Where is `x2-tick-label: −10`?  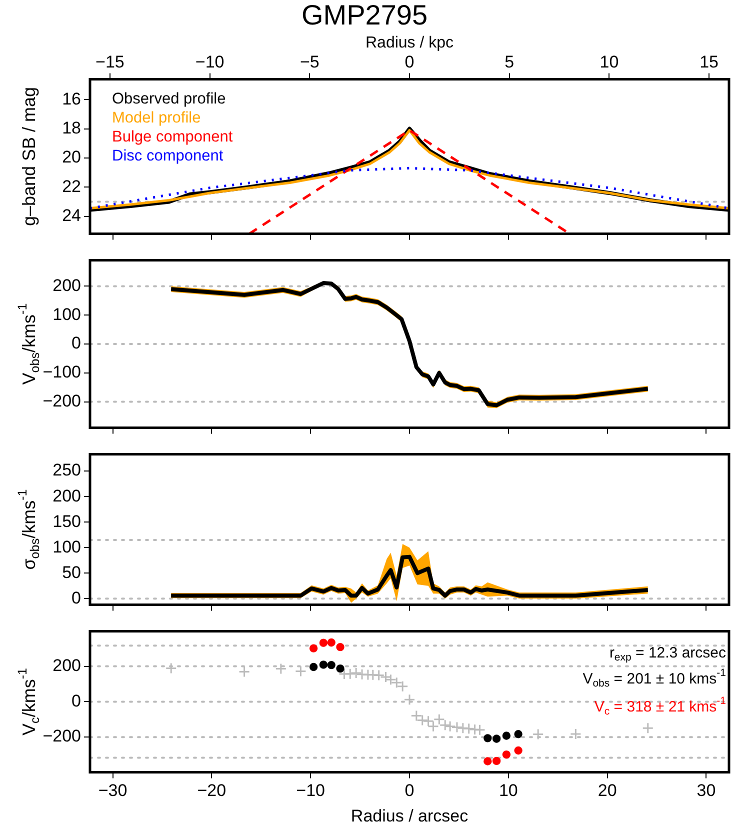
x2-tick-label: −10 is located at coordinates (209, 62).